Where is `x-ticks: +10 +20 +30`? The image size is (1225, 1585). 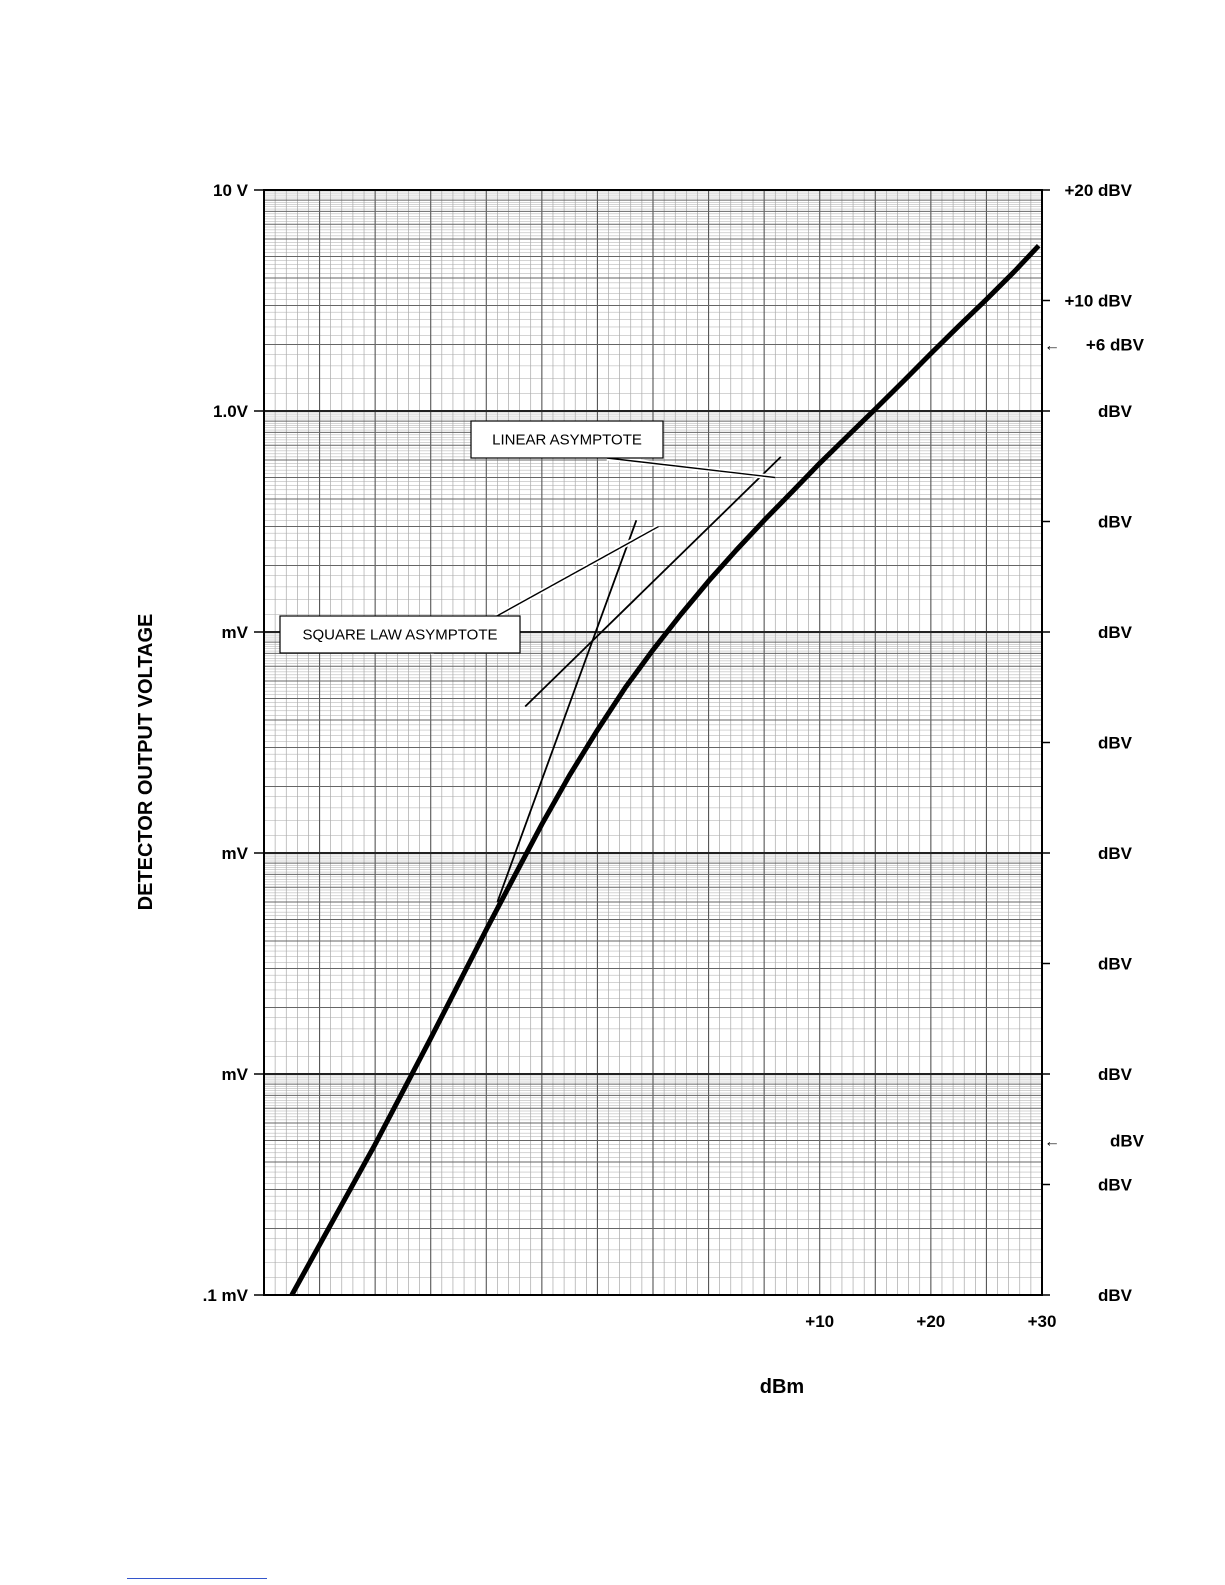 x-ticks: +10 +20 +30 is located at coordinates (930, 1321).